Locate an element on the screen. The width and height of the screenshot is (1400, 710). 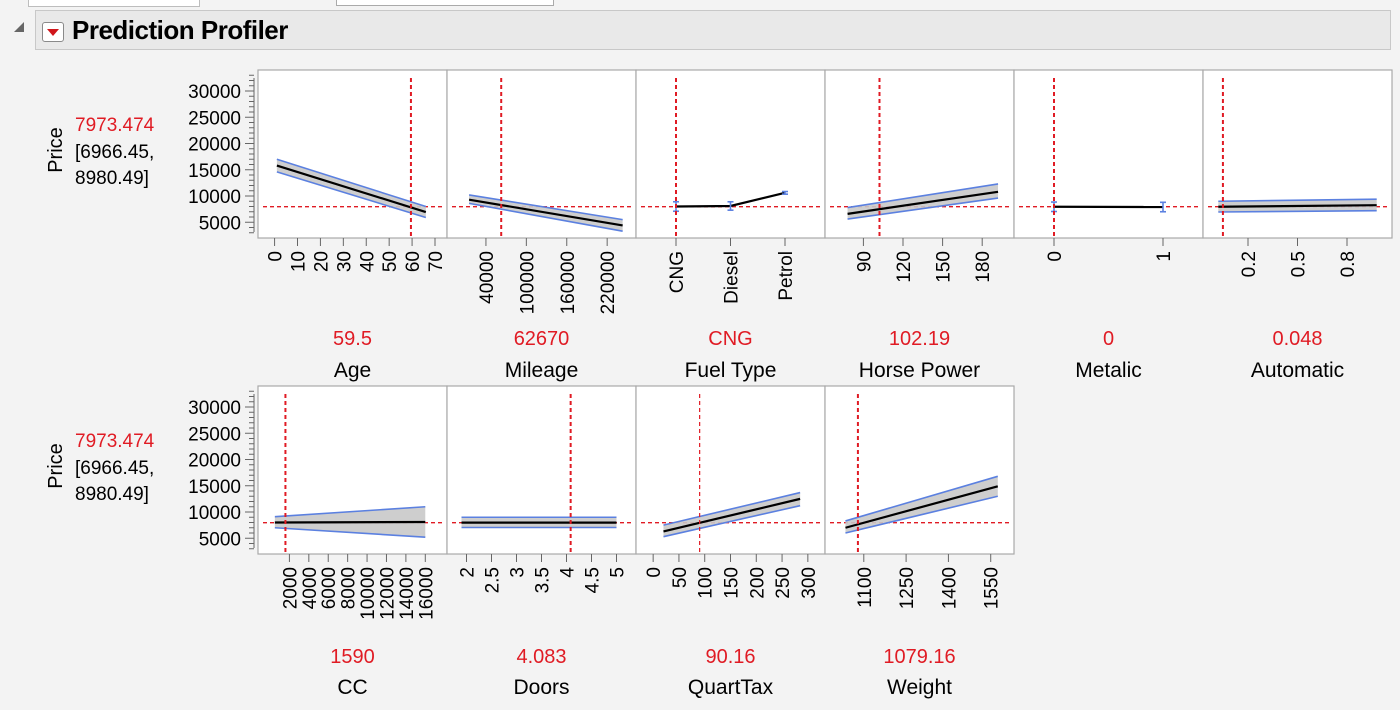
factor-name-cc: CC is located at coordinates (352, 687).